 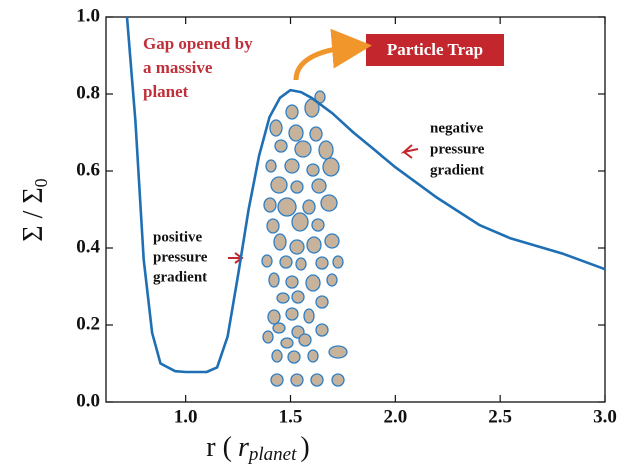 I want to click on y-label-main: Σ / Σ, so click(x=33, y=214).